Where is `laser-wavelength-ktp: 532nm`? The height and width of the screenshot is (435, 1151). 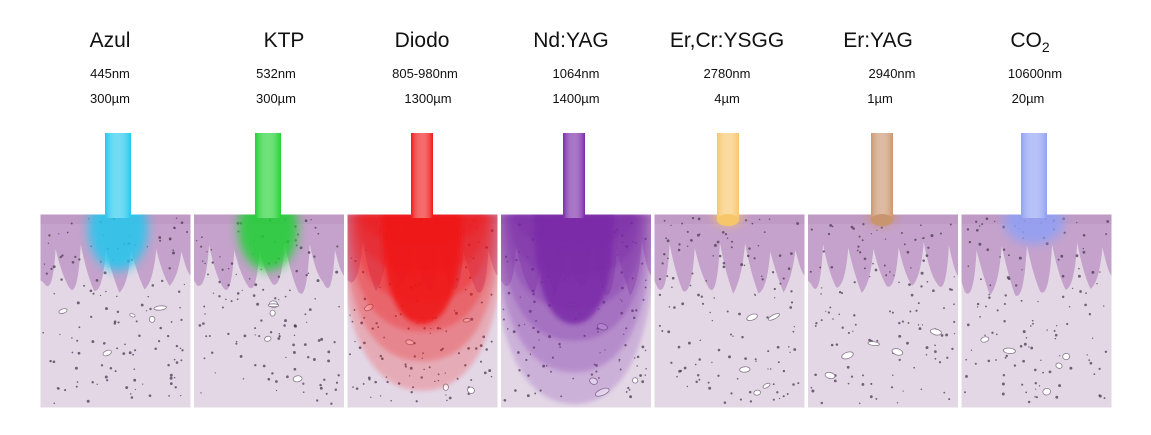 laser-wavelength-ktp: 532nm is located at coordinates (276, 73).